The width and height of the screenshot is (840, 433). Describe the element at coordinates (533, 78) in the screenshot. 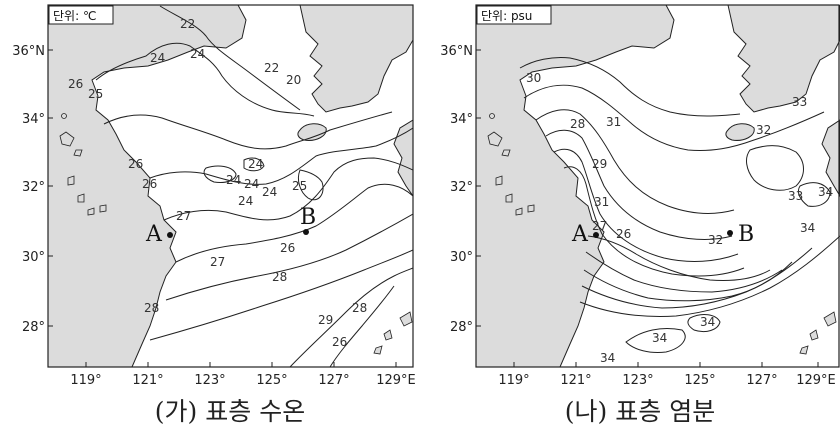

I see `contour-label: 30` at that location.